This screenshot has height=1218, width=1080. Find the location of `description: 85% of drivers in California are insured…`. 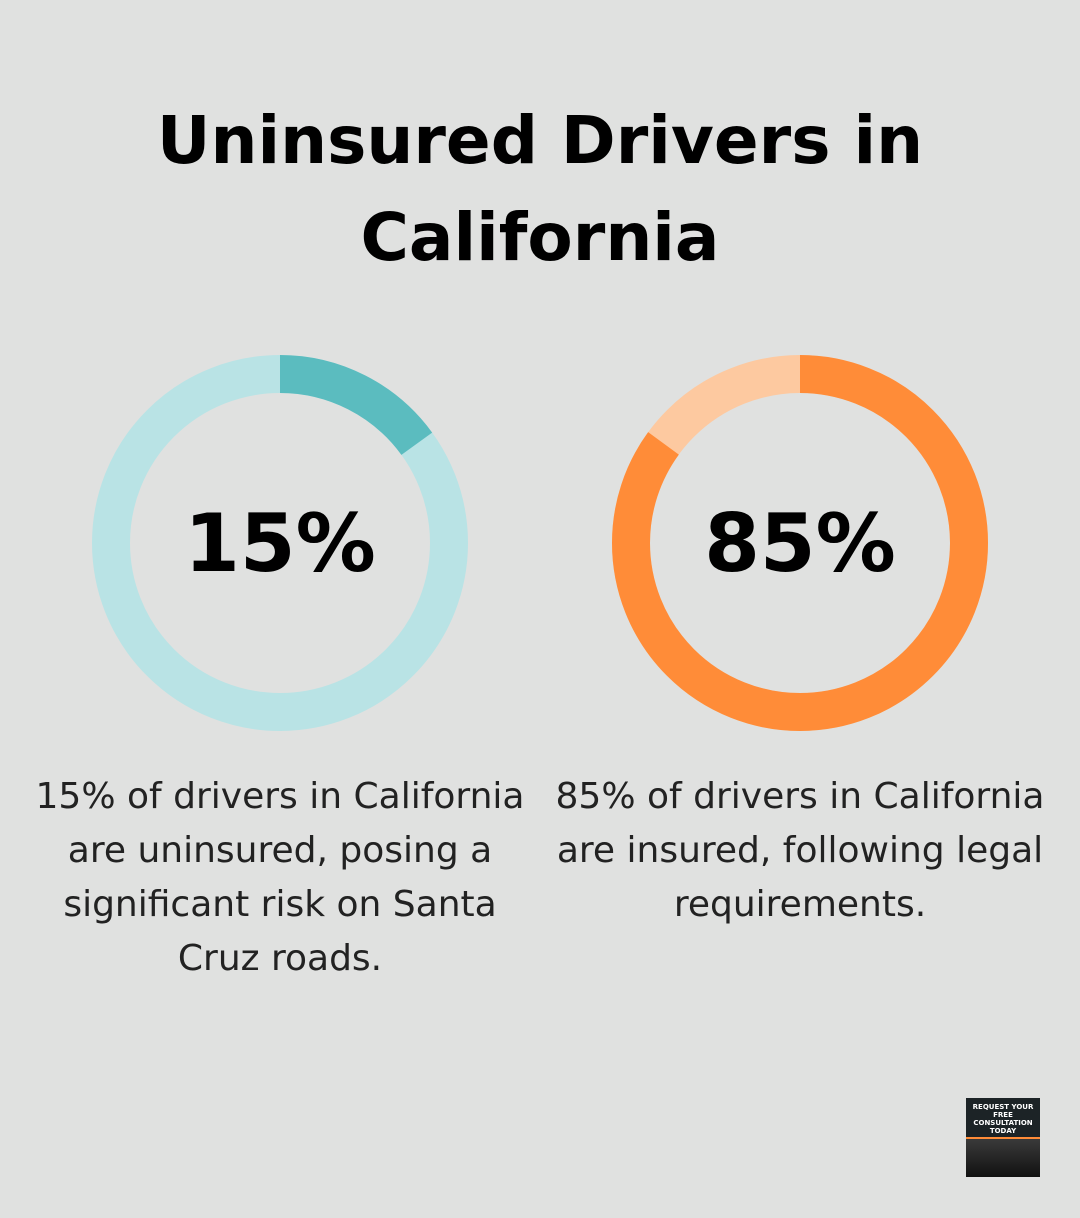

description: 85% of drivers in California are insured… is located at coordinates (800, 850).